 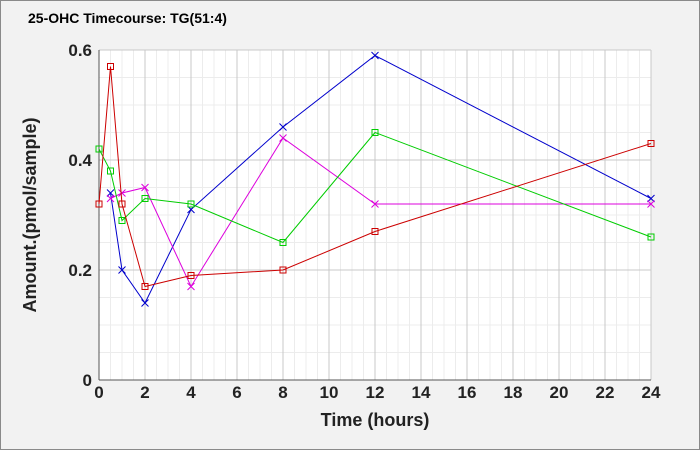 What do you see at coordinates (559, 392) in the screenshot?
I see `x-tick-label: 20` at bounding box center [559, 392].